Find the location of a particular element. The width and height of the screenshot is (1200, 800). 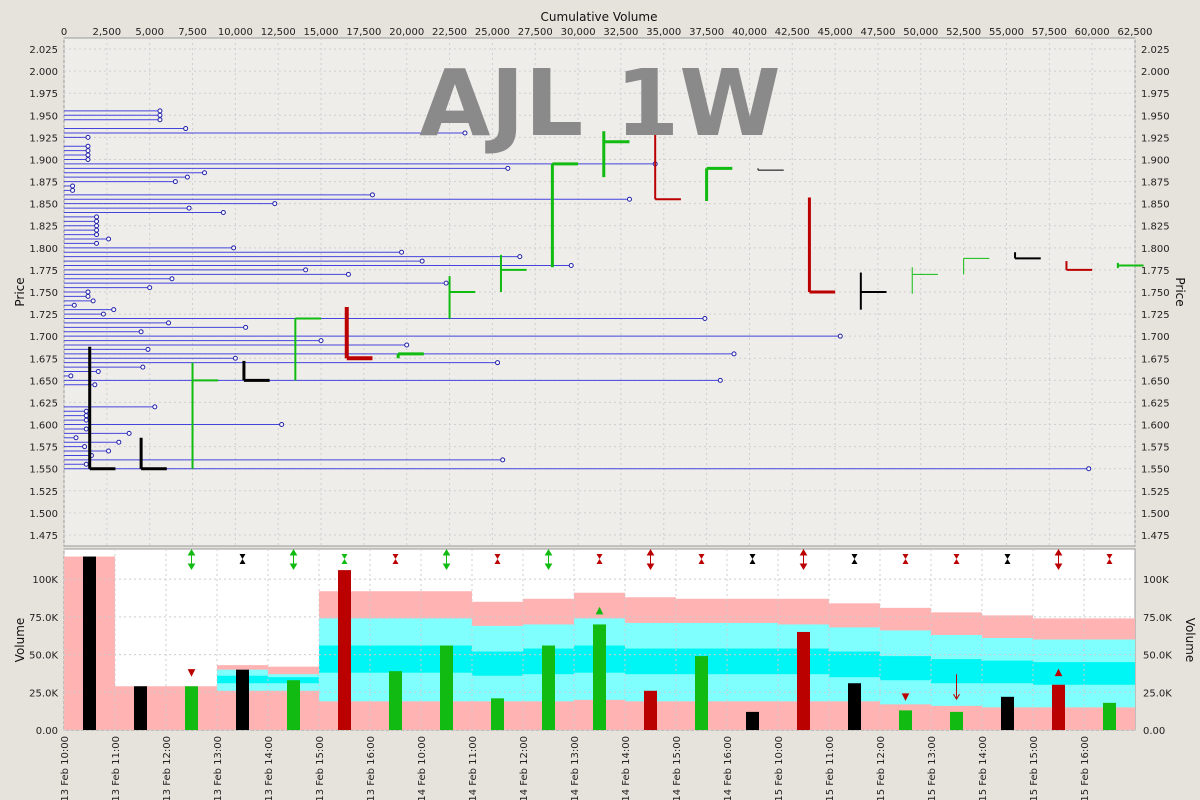

top-x-tick-label: 30,000 is located at coordinates (578, 32).